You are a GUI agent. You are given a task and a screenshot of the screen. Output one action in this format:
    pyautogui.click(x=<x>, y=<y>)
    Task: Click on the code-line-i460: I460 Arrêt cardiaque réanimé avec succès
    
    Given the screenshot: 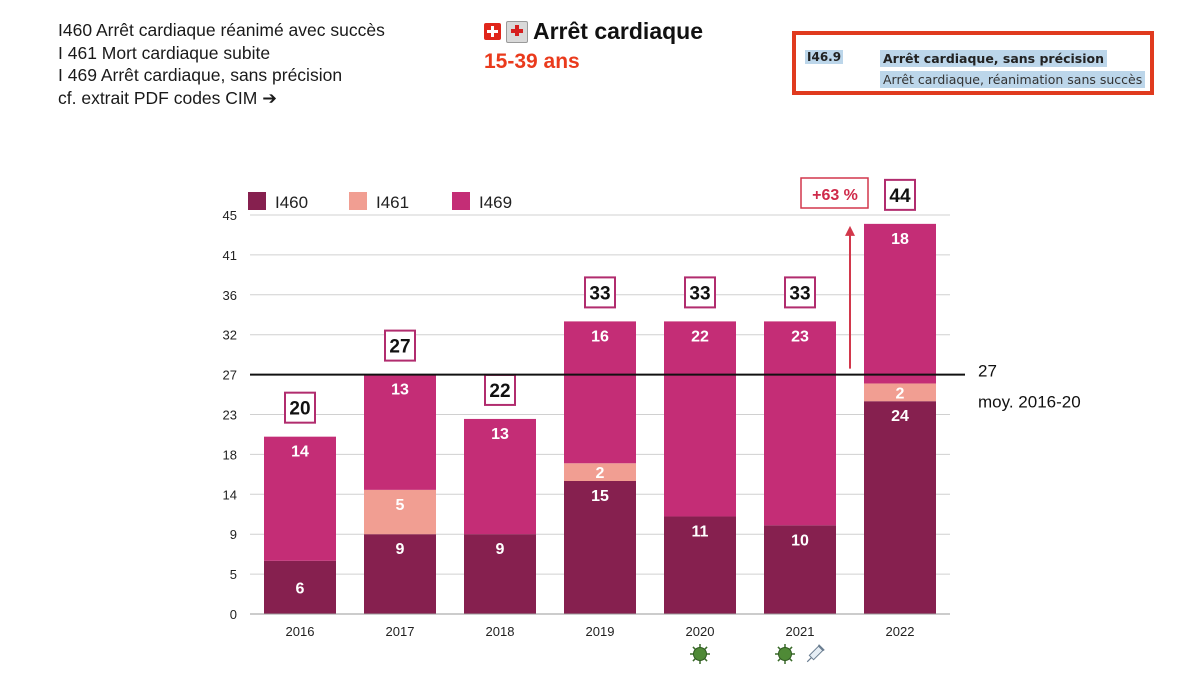 What is the action you would take?
    pyautogui.click(x=221, y=30)
    